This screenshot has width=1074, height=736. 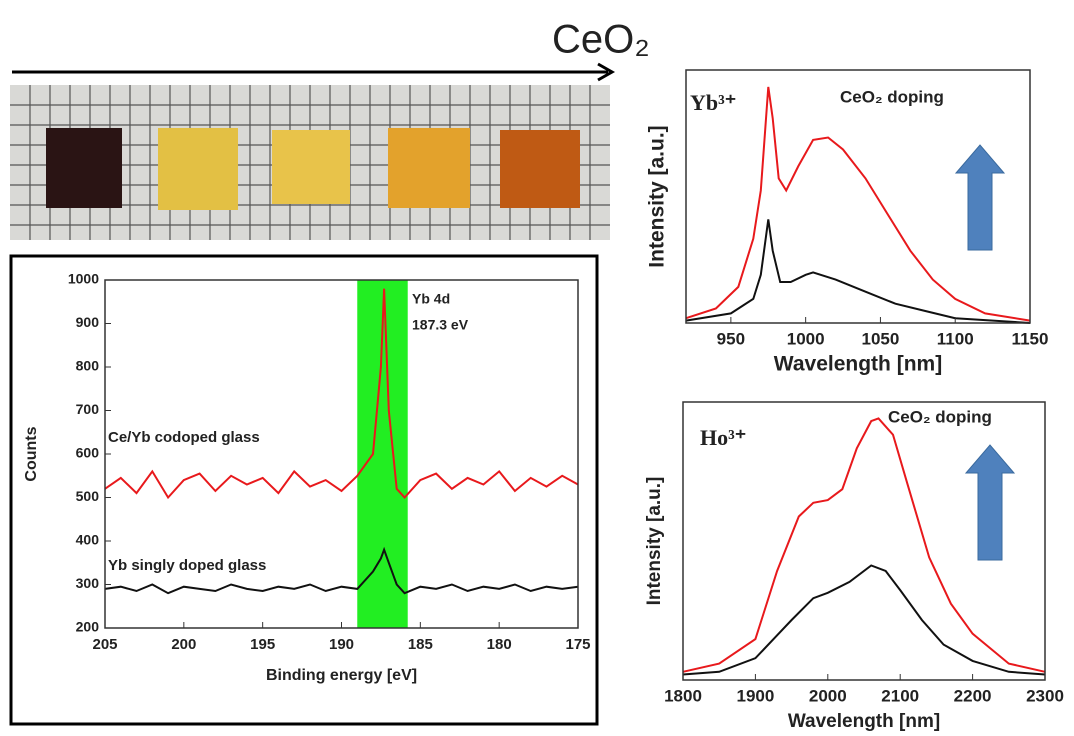 I want to click on x-tick-label: 1900, so click(x=755, y=695).